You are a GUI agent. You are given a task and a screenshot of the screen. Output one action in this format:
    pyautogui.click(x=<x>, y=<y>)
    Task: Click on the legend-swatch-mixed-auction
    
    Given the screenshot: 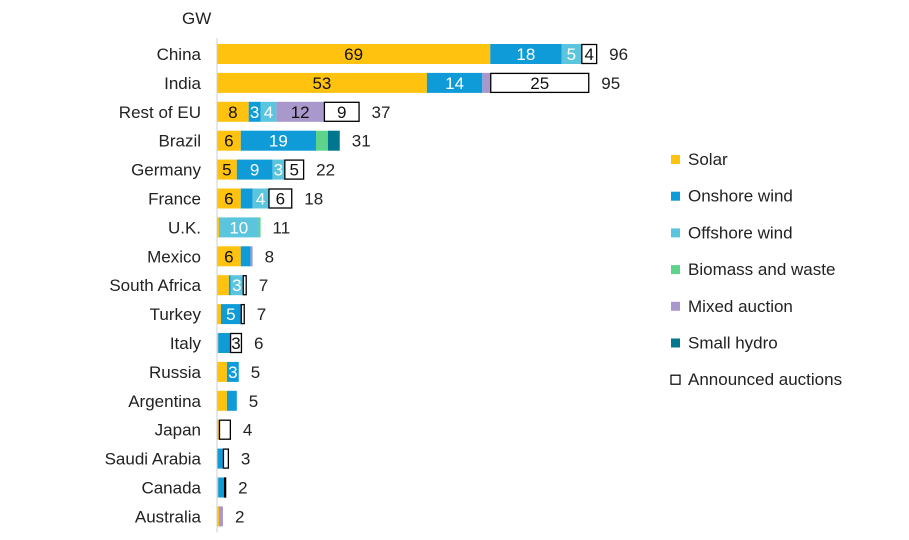 What is the action you would take?
    pyautogui.click(x=675, y=306)
    